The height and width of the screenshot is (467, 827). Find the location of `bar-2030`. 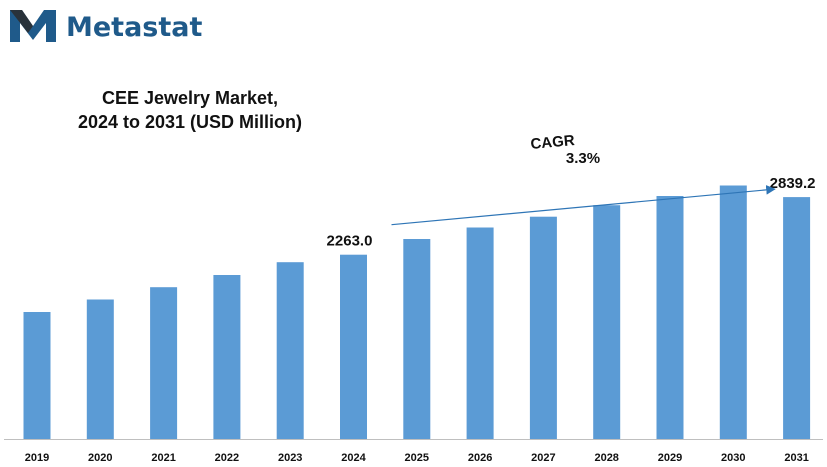

bar-2030 is located at coordinates (733, 312).